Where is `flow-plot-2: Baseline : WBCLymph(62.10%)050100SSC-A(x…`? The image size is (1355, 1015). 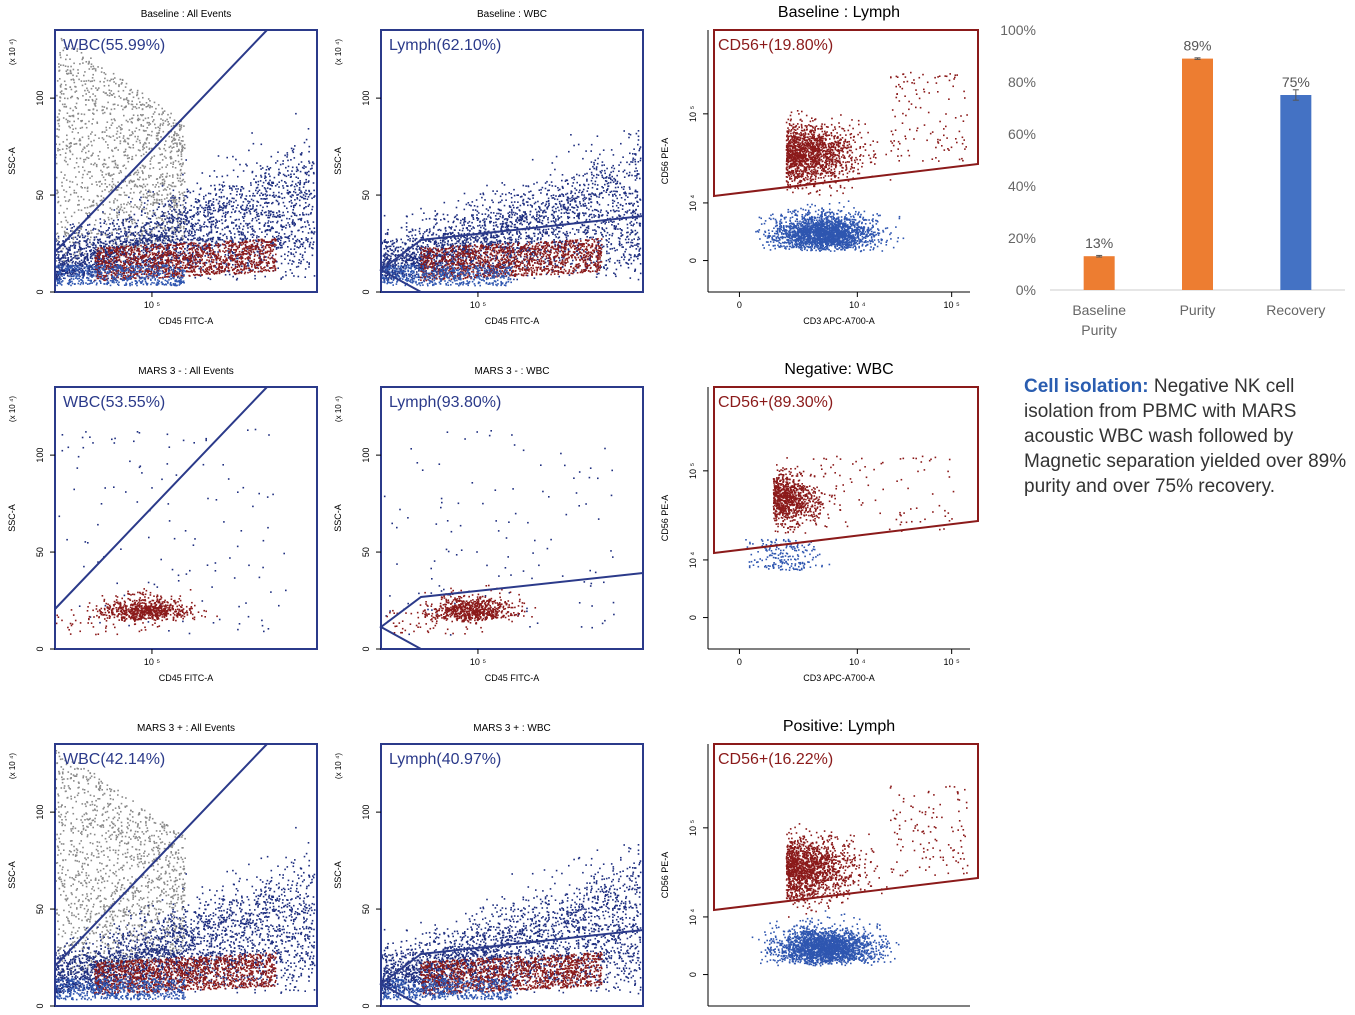 flow-plot-2: Baseline : WBCLymph(62.10%)050100SSC-A(x… is located at coordinates (488, 167).